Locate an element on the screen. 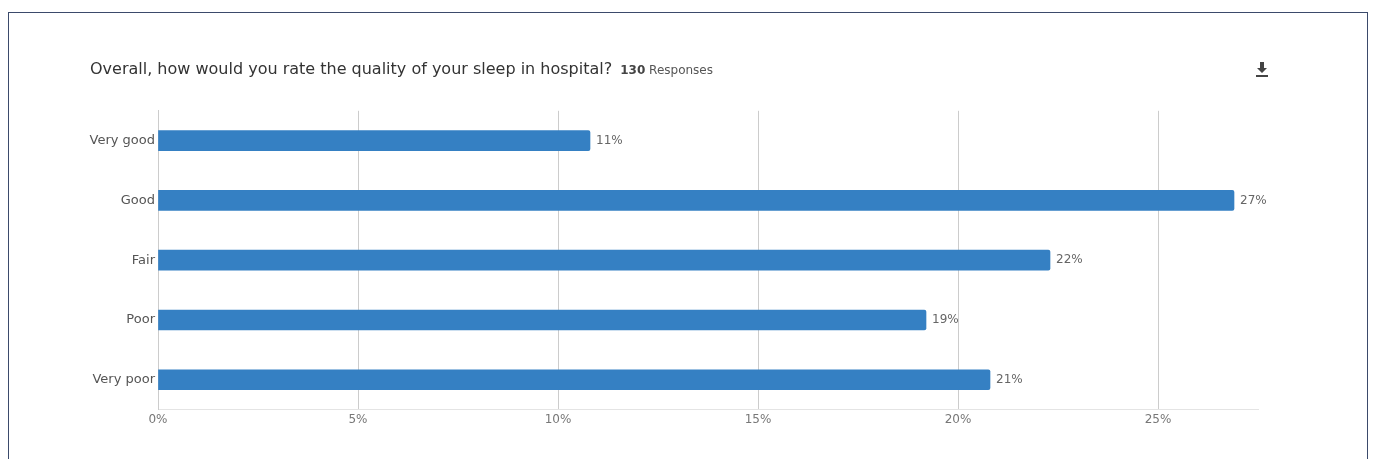  data-label: 27% is located at coordinates (1253, 199).